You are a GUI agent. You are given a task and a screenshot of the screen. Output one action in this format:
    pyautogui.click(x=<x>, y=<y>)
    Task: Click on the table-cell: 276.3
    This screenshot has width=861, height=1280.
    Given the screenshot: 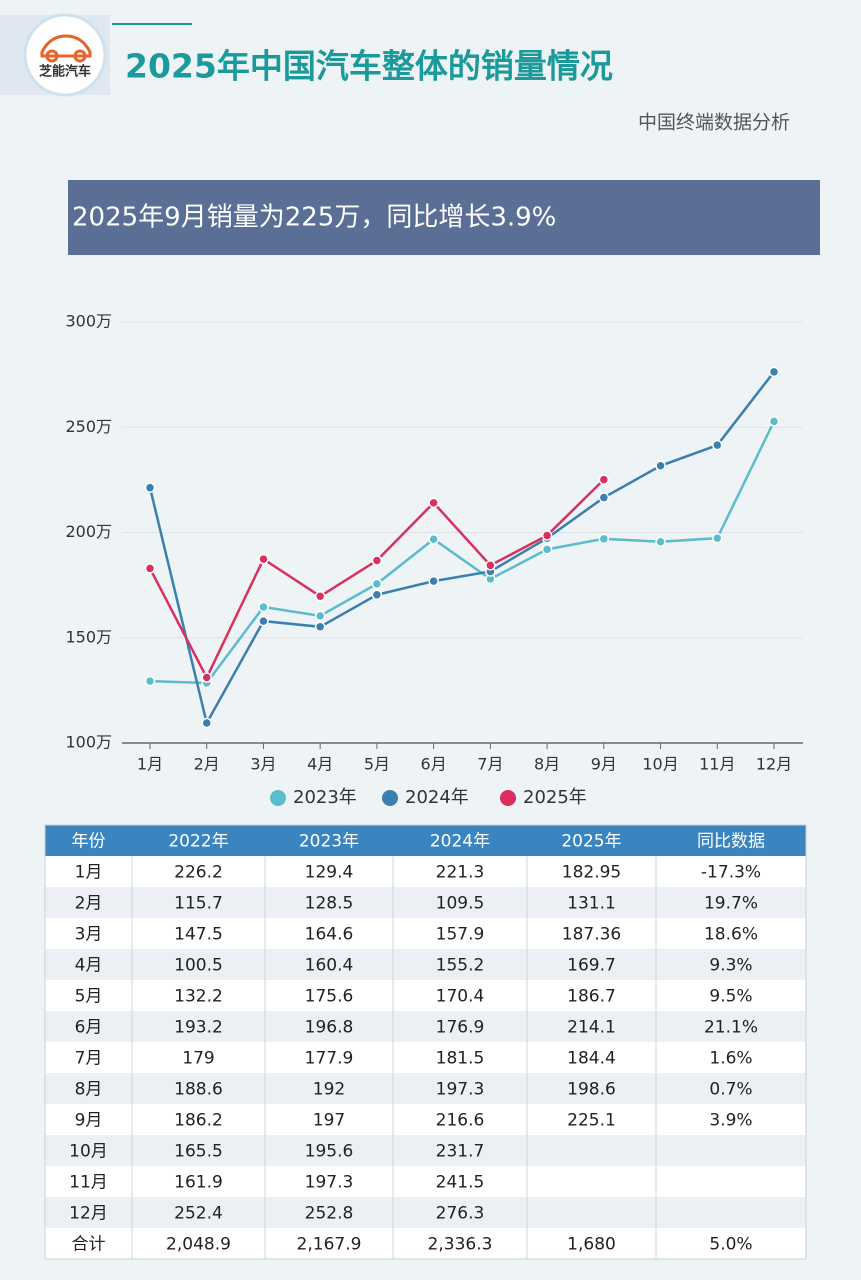 What is the action you would take?
    pyautogui.click(x=460, y=1214)
    